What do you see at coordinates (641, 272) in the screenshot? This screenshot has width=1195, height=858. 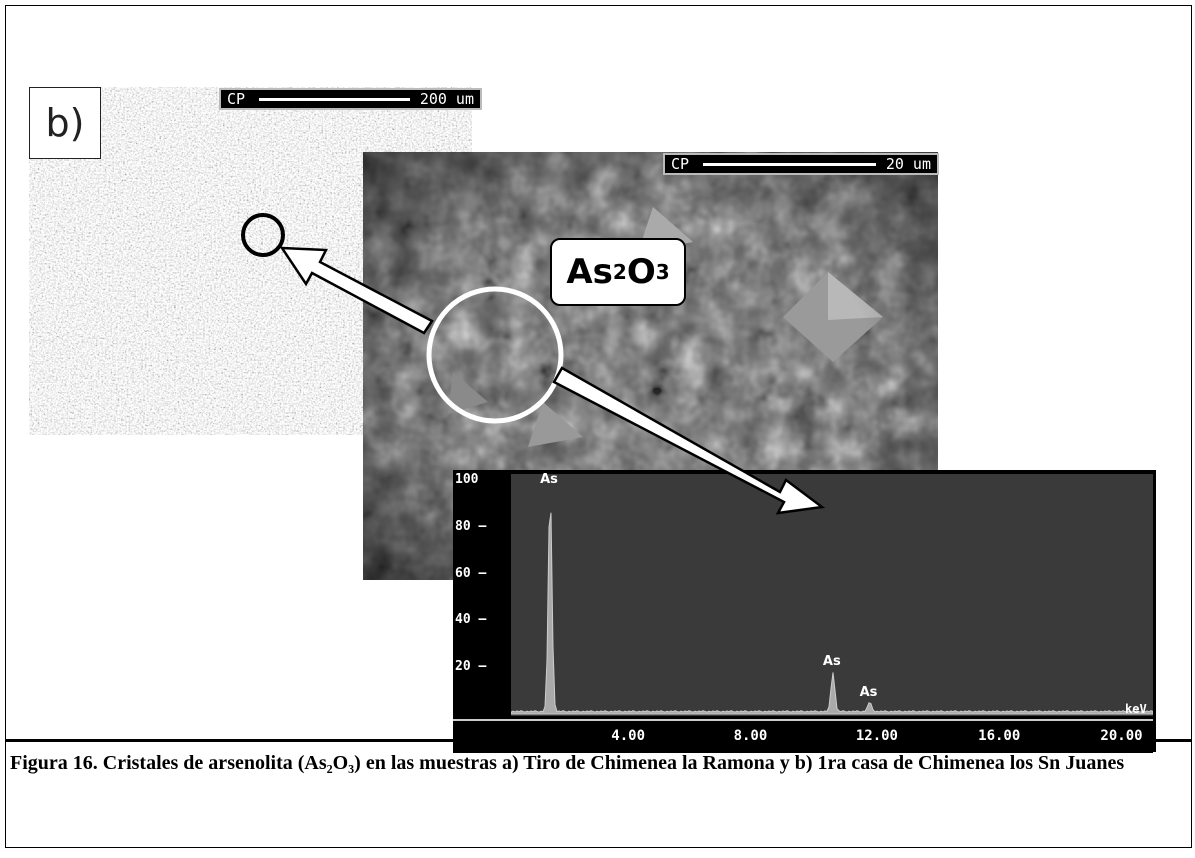 I see `compound-o: O` at bounding box center [641, 272].